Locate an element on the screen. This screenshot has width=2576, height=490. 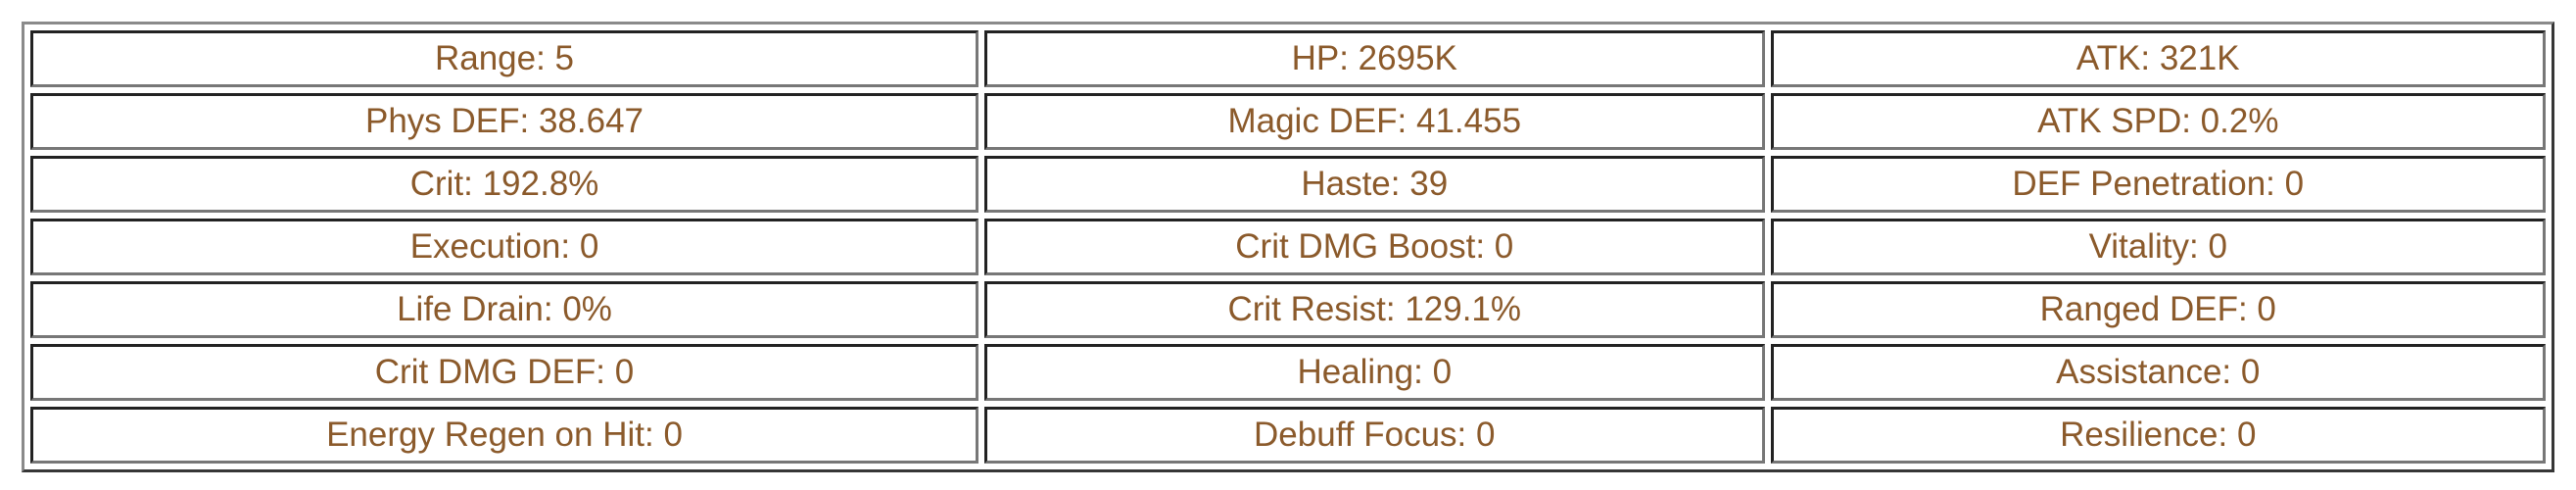
table-row: Crit DMG DEF: 0 Healing: 0 Assistance: 0 is located at coordinates (1288, 372).